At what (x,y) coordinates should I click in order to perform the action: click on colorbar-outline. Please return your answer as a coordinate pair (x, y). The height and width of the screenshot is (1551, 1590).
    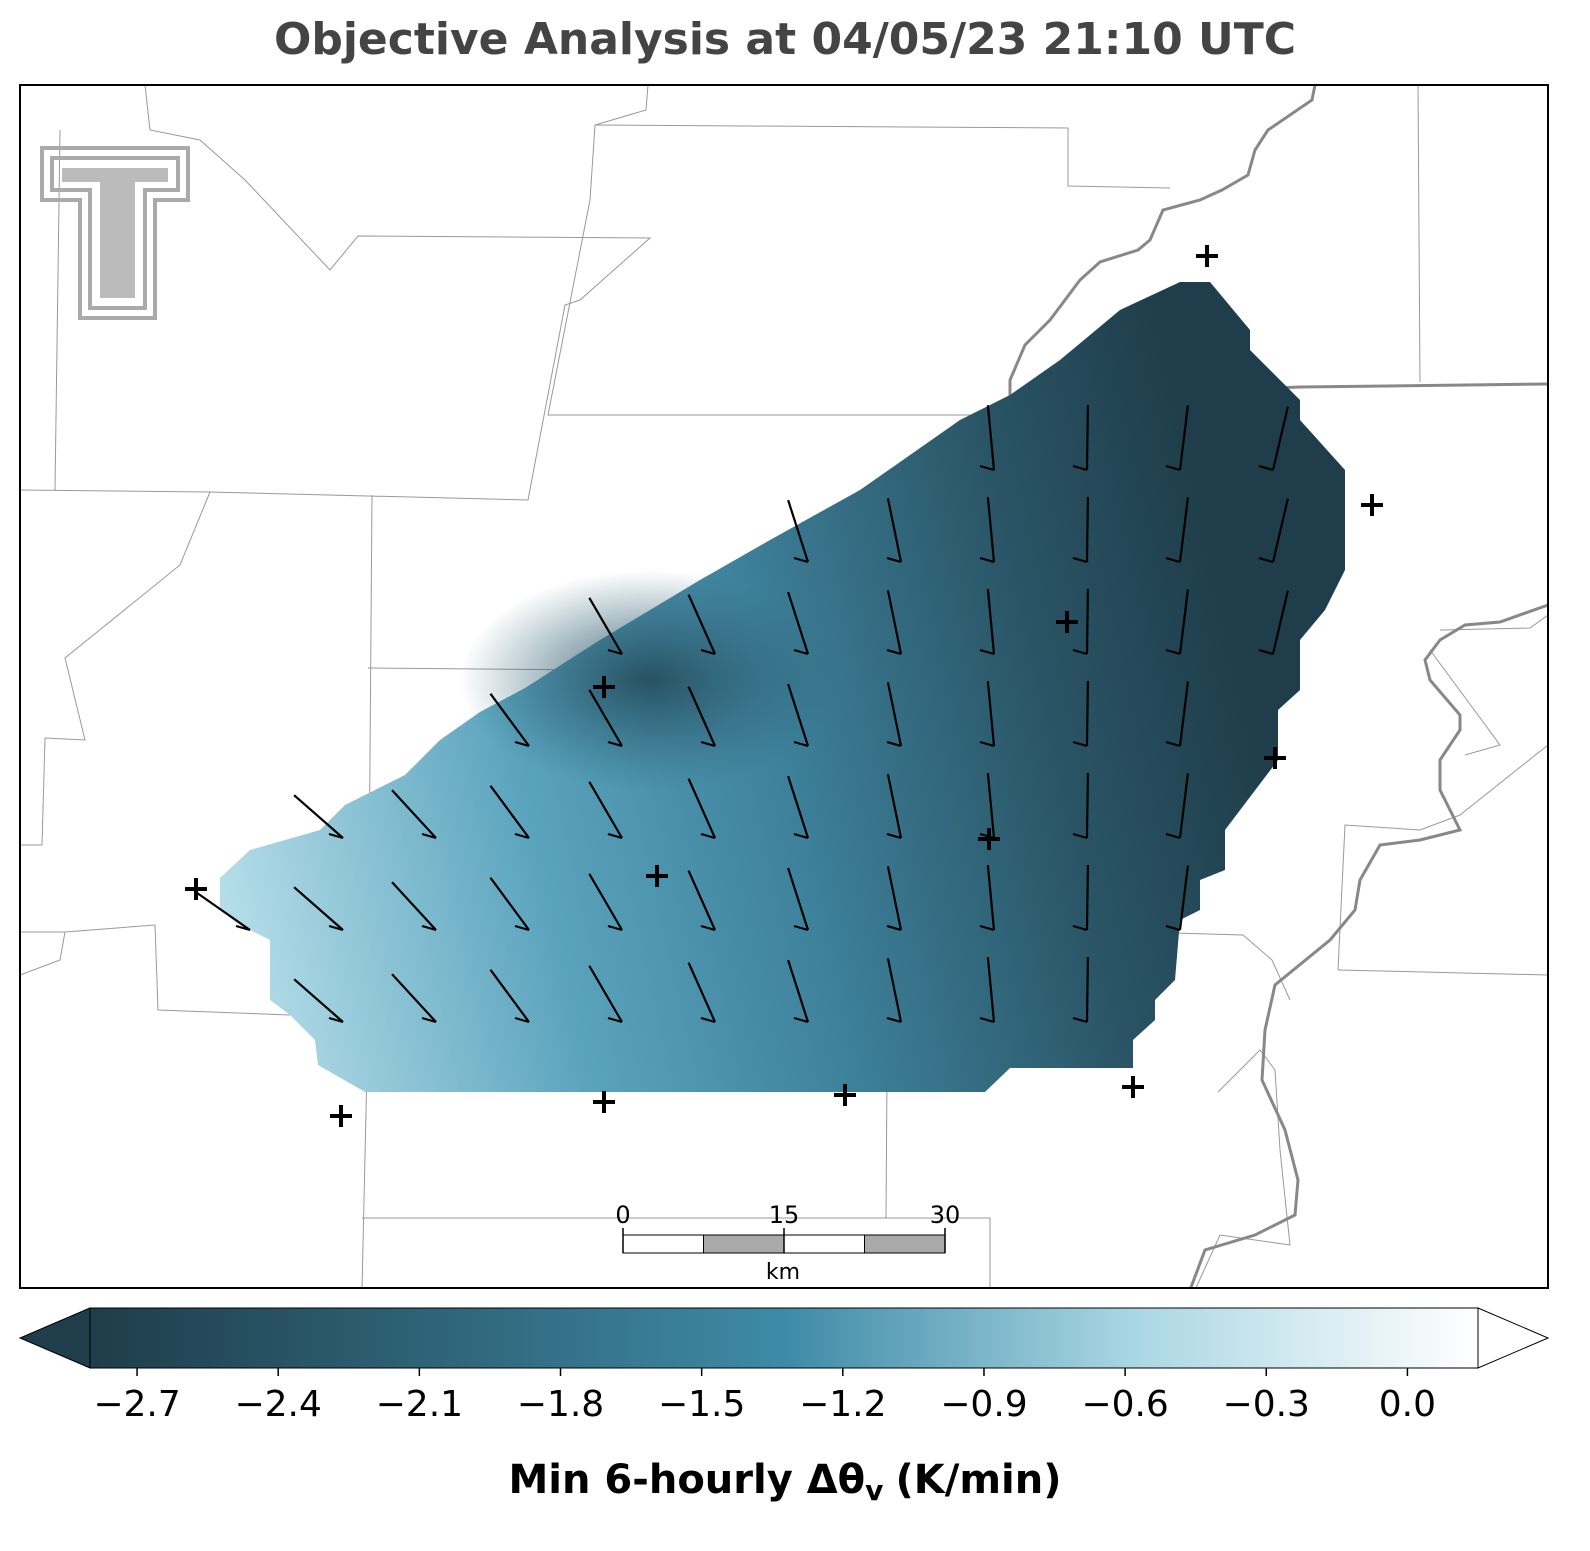
    Looking at the image, I should click on (784, 1338).